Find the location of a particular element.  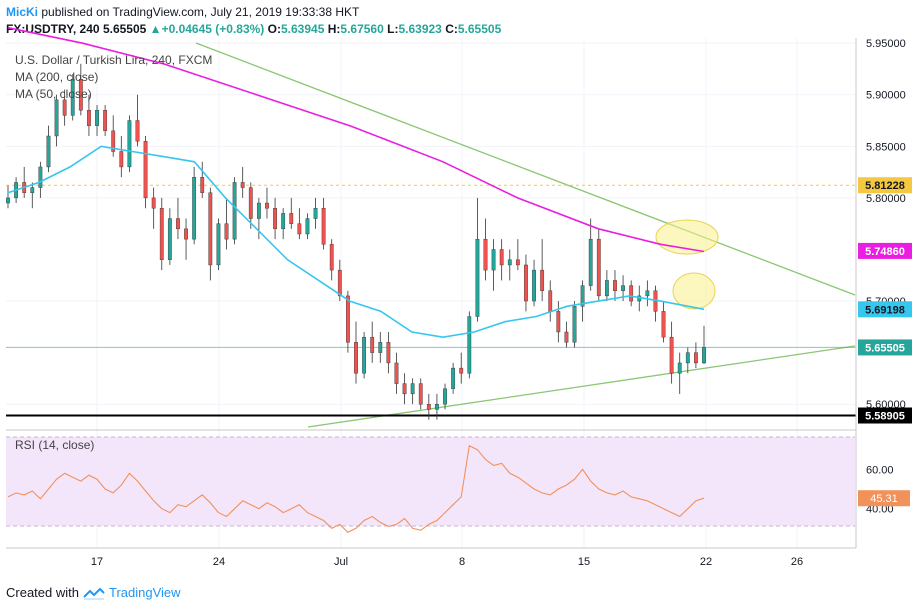

author-name: MicKi is located at coordinates (22, 12).